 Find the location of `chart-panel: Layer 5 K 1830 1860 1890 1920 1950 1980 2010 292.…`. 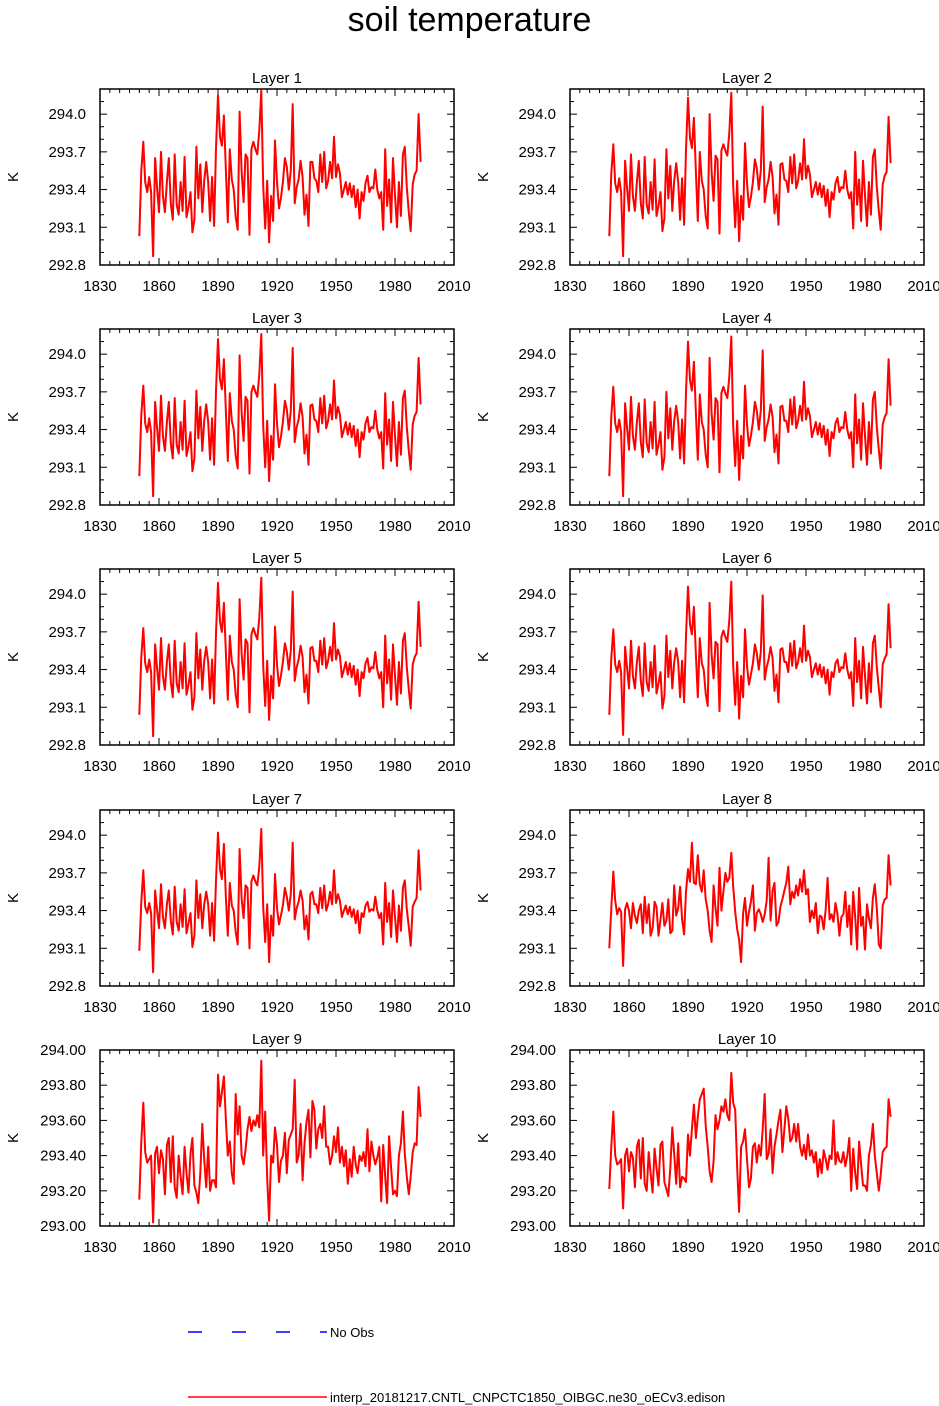

chart-panel: Layer 5 K 1830 1860 1890 1920 1950 1980 2010 292.… is located at coordinates (238, 662).